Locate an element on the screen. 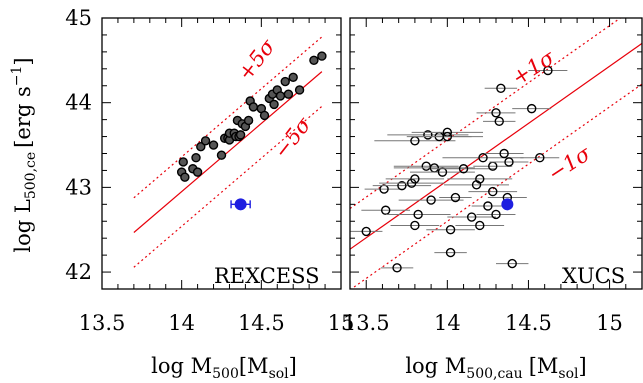 The image size is (643, 383). y-tick-label: 45 is located at coordinates (78, 18).